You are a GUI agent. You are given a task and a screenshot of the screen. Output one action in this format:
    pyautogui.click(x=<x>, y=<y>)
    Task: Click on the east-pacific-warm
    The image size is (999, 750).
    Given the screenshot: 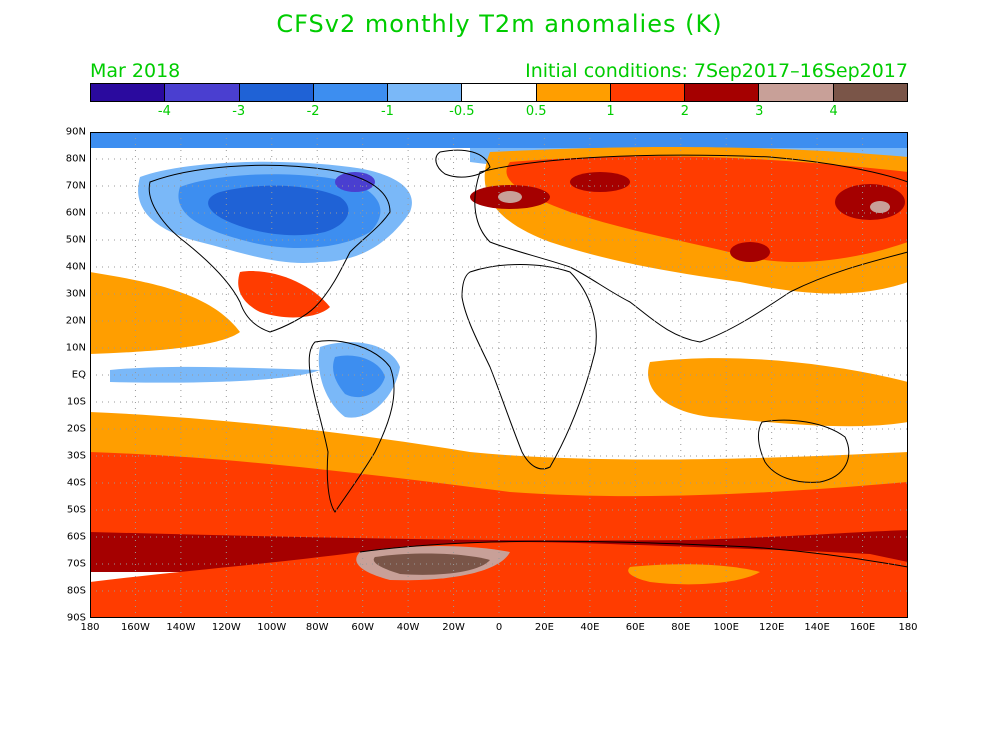 What is the action you would take?
    pyautogui.click(x=165, y=313)
    